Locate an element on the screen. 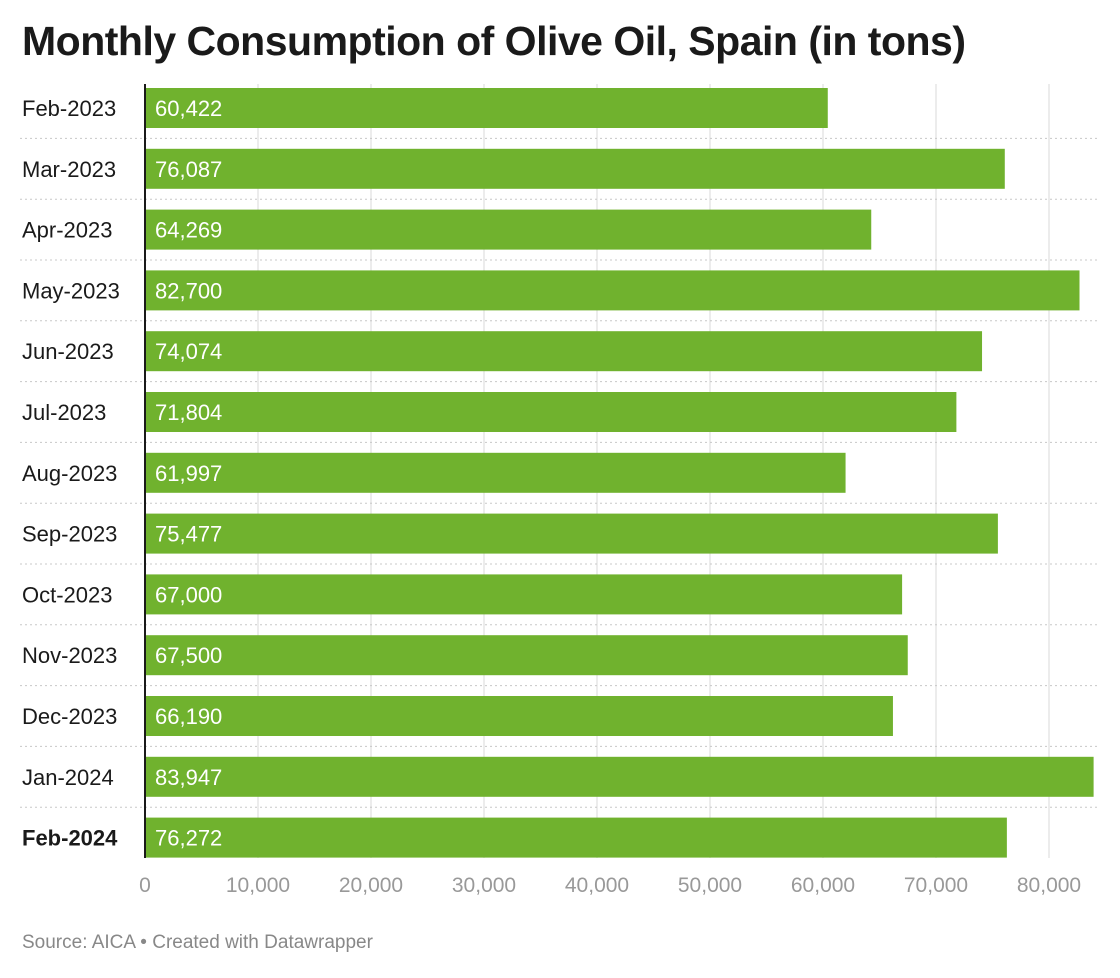 This screenshot has height=978, width=1120. x-tick-label: 40,000 is located at coordinates (597, 885).